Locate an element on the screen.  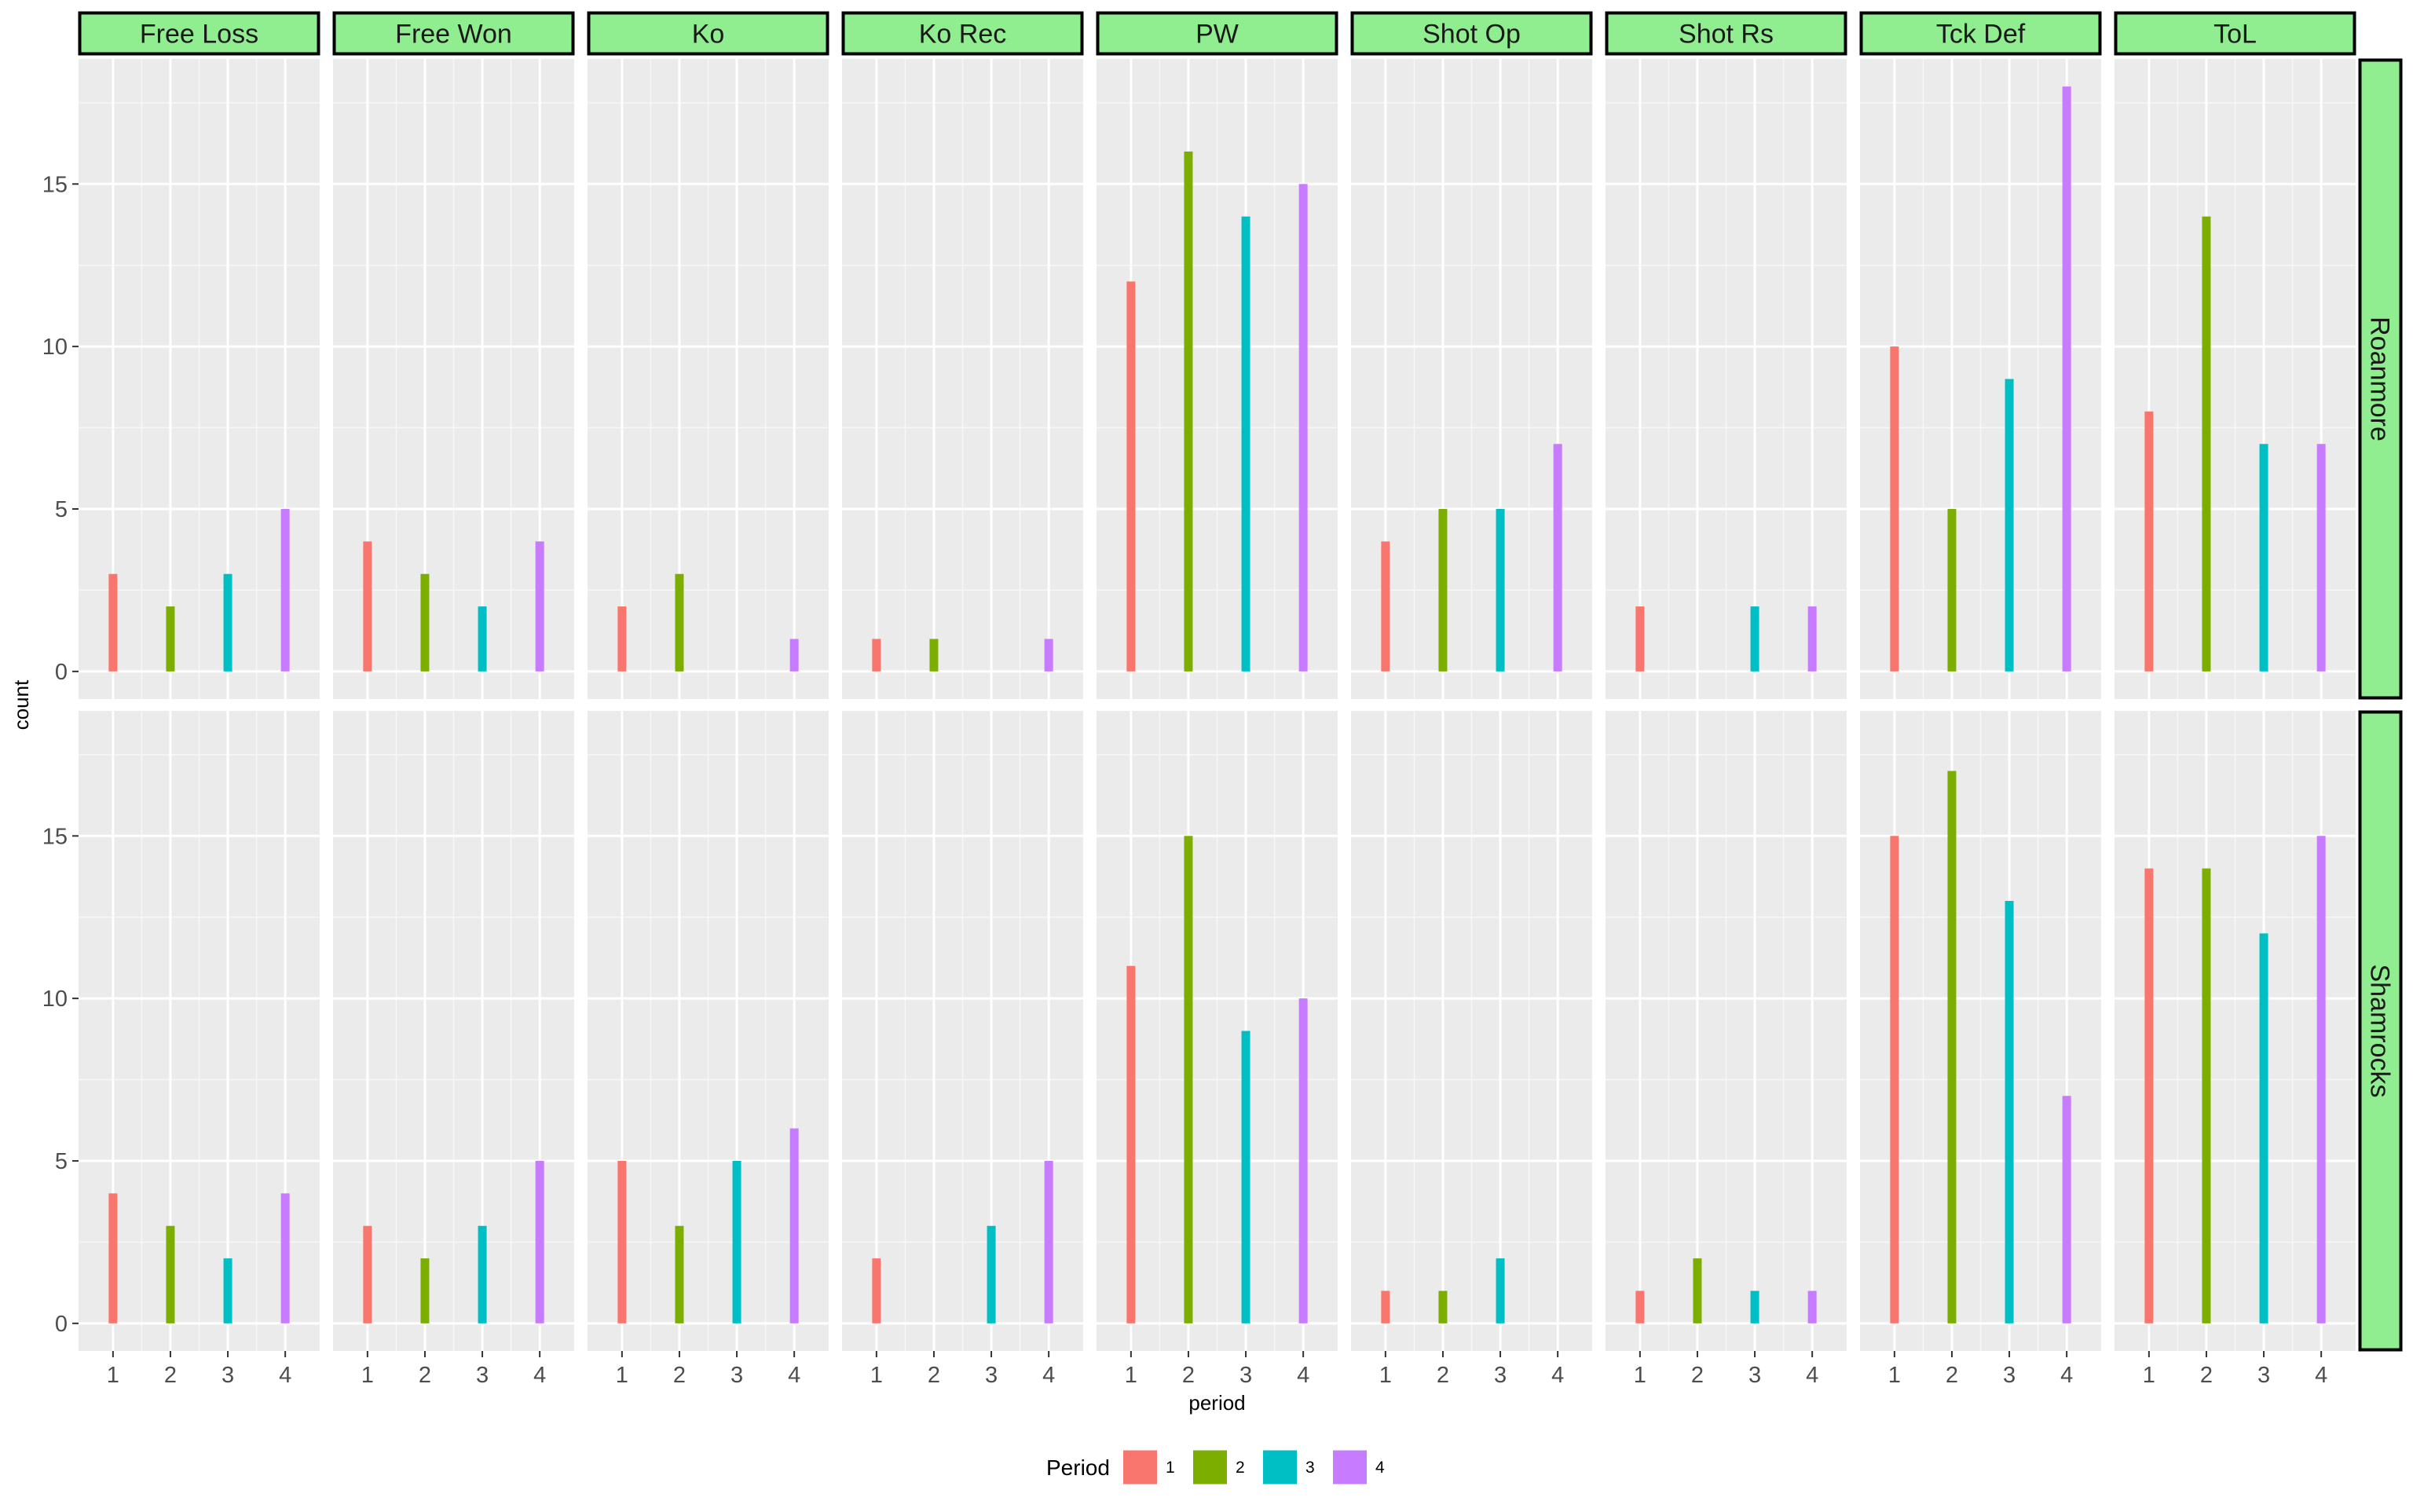
facet-strip-column-label: Shot Rs is located at coordinates (1726, 34).